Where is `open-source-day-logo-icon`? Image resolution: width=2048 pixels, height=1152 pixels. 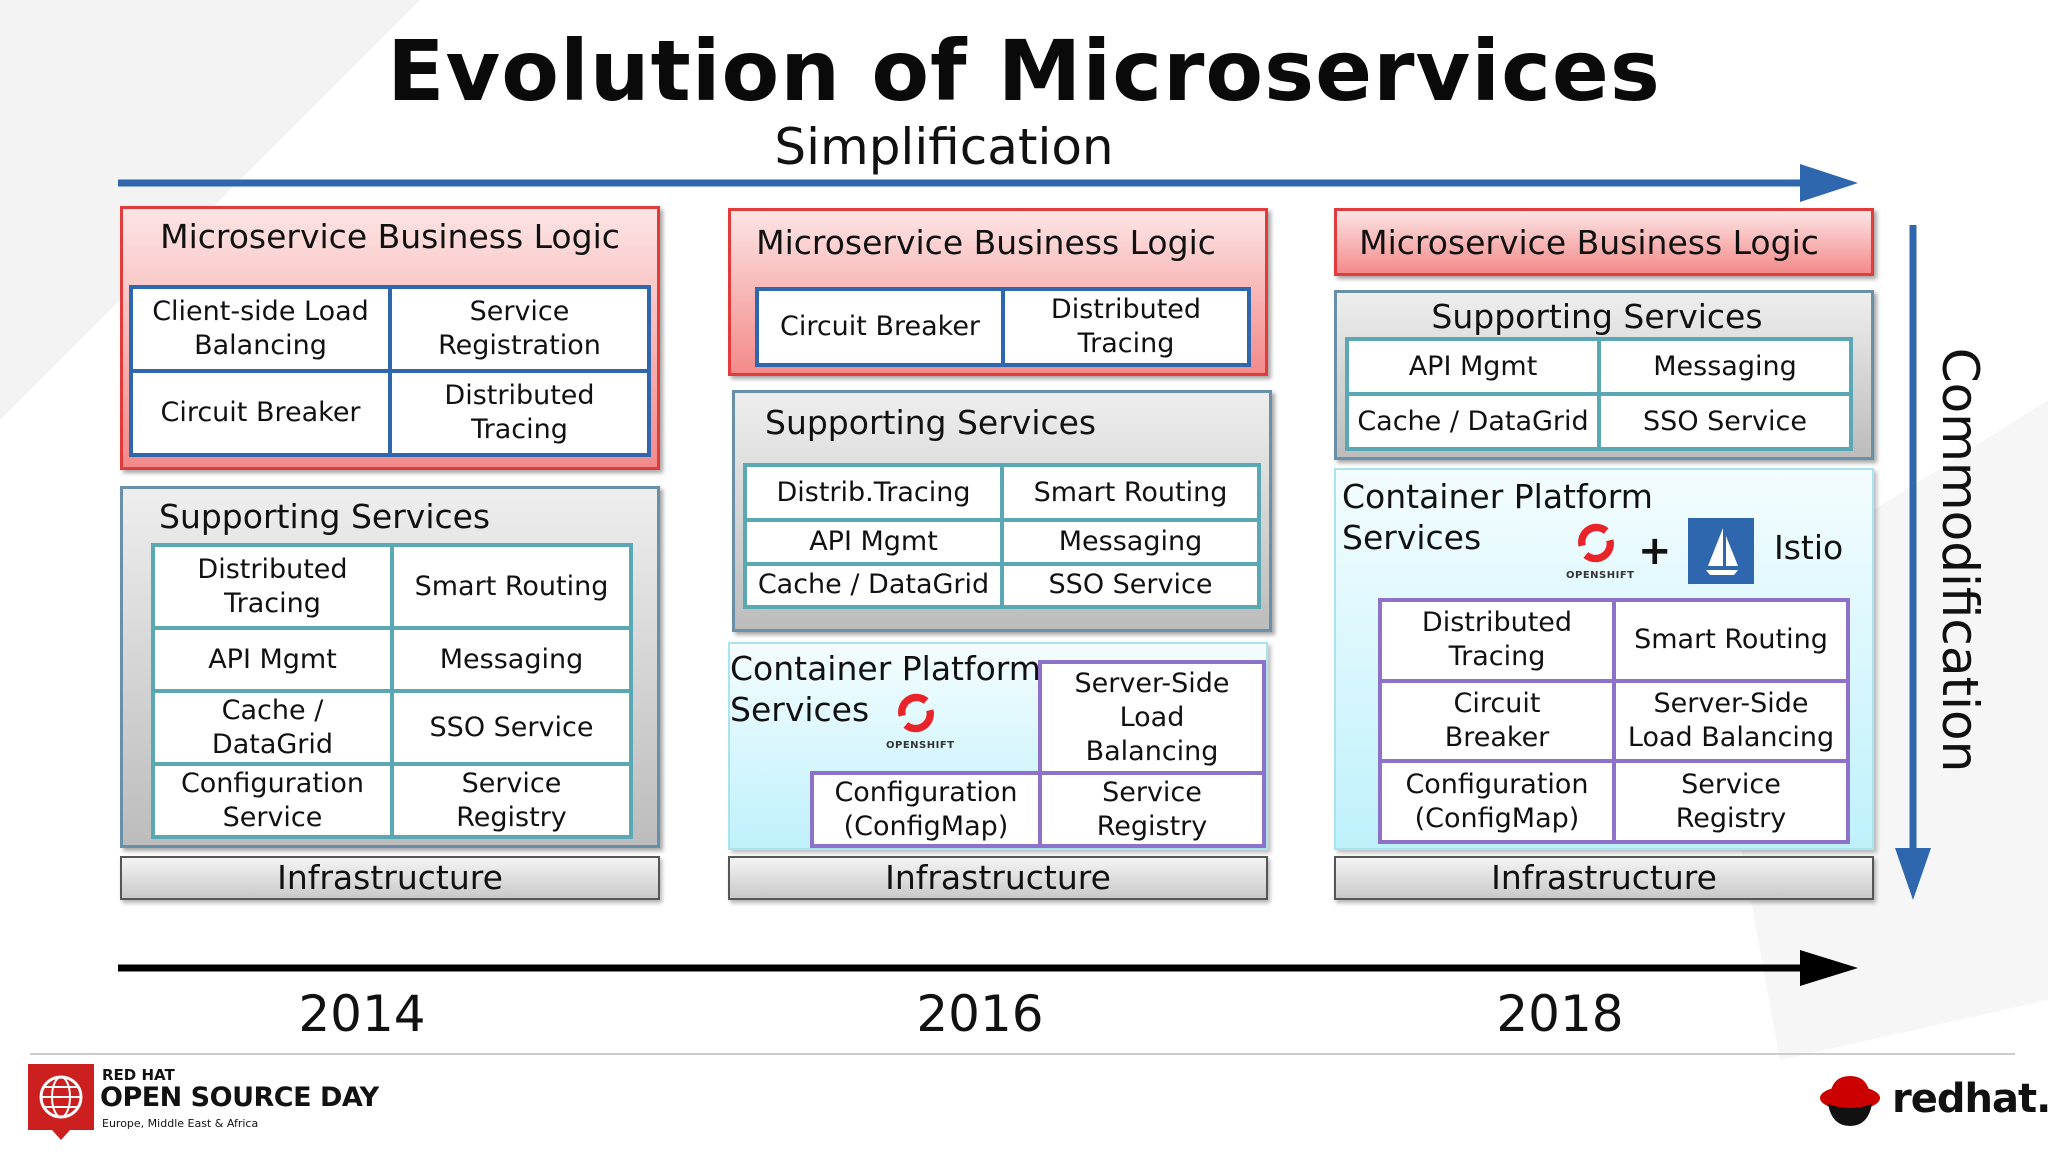 open-source-day-logo-icon is located at coordinates (61, 1102).